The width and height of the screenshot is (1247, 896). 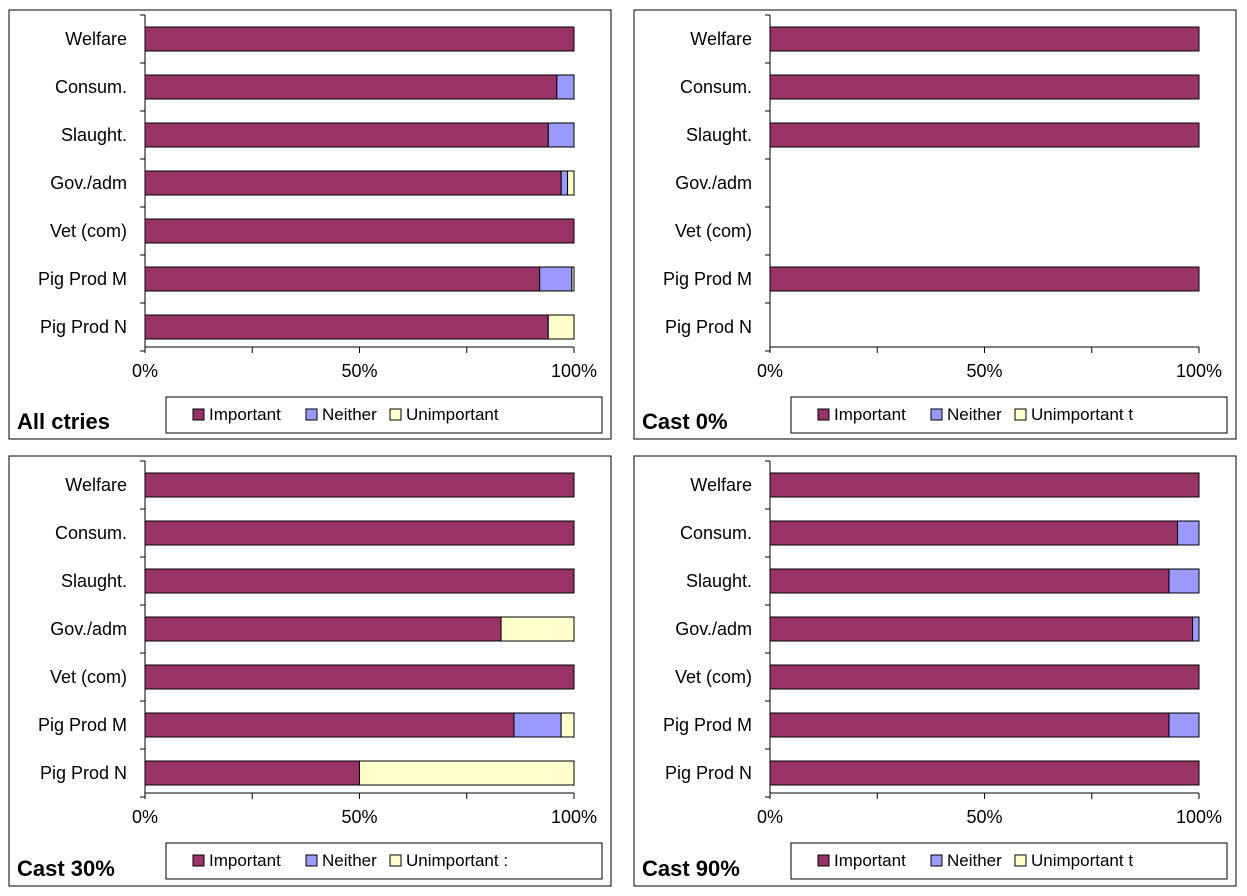 What do you see at coordinates (63, 421) in the screenshot?
I see `panel-title: All ctries` at bounding box center [63, 421].